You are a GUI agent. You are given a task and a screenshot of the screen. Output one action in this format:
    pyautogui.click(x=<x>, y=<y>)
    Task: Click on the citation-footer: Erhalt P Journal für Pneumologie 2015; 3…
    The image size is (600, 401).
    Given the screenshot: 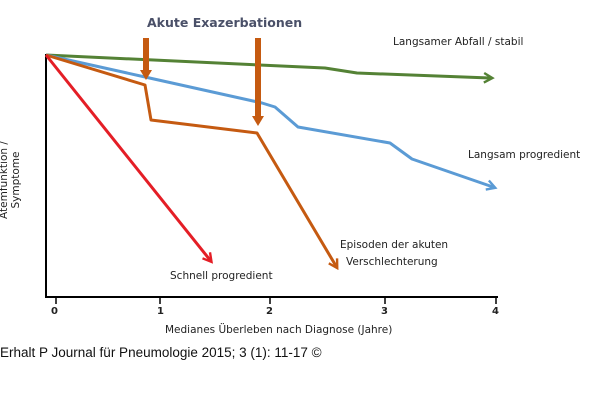 What is the action you would take?
    pyautogui.click(x=161, y=352)
    